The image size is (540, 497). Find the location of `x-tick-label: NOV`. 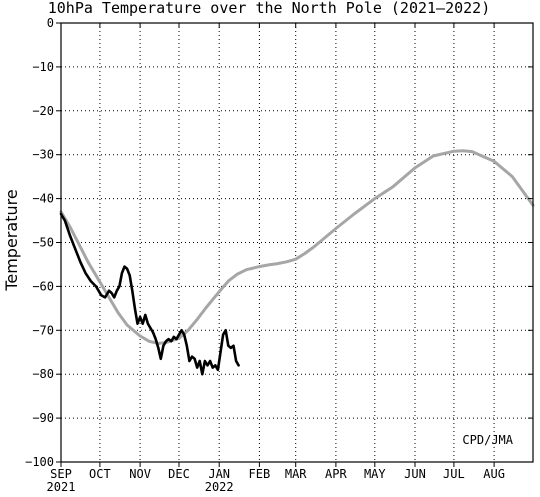

x-tick-label: NOV is located at coordinates (140, 474).